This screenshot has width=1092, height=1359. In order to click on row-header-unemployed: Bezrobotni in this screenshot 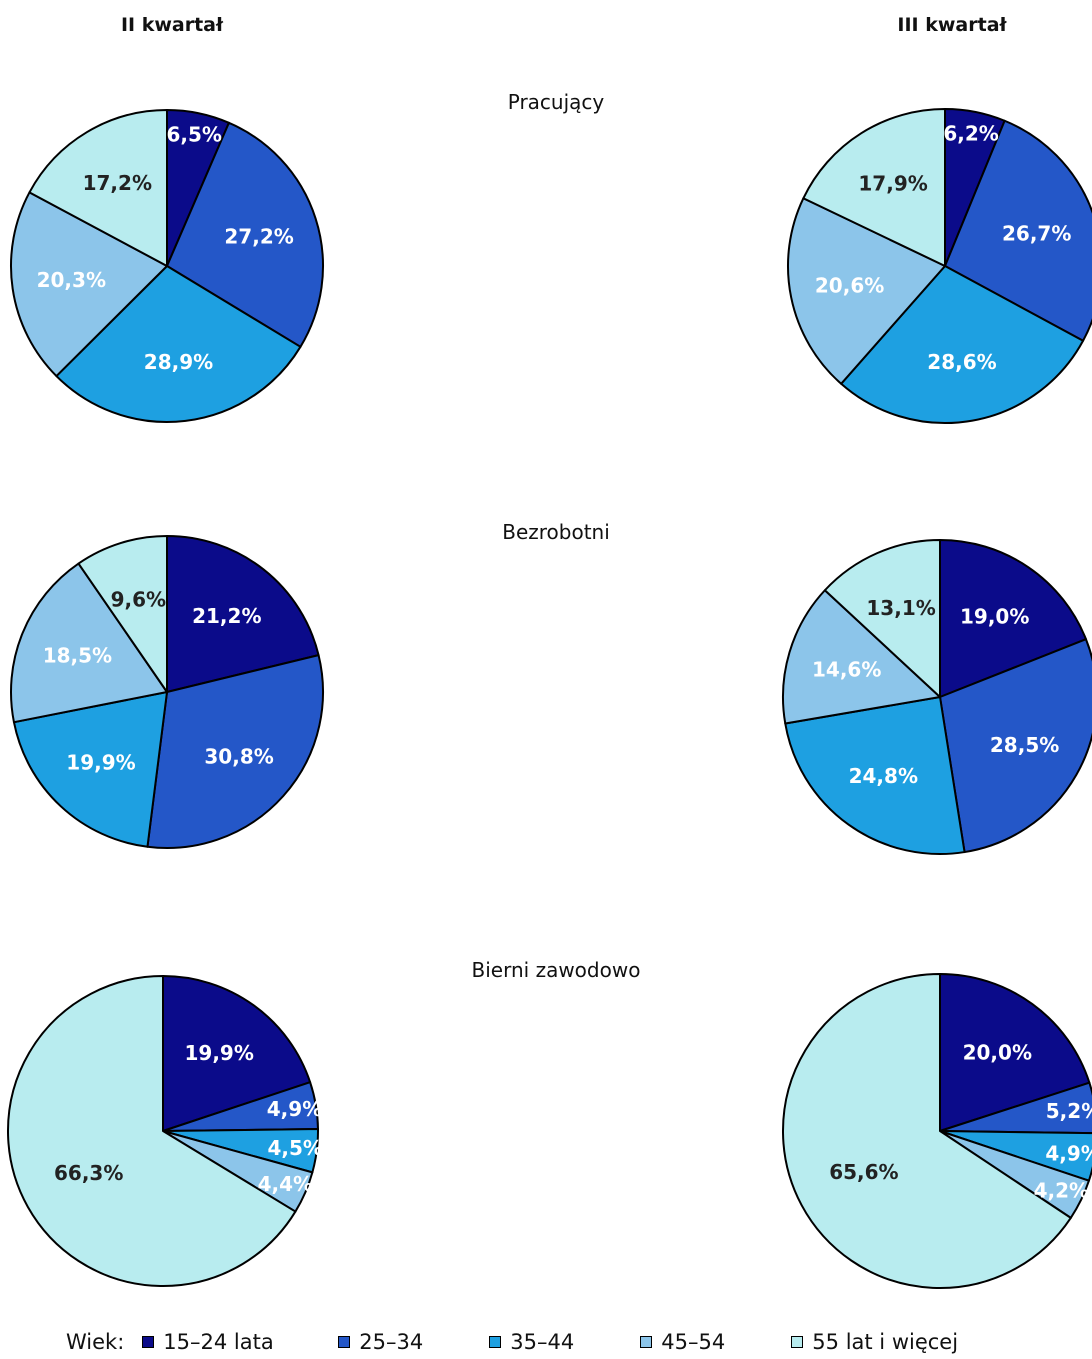, I will do `click(556, 532)`.